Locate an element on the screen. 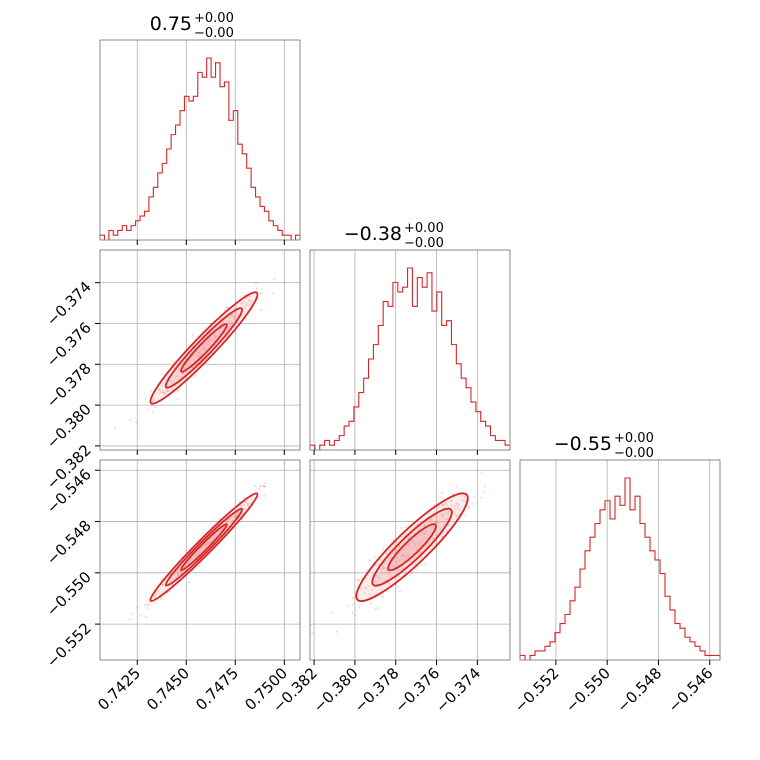  x-tick-label: −0.378 is located at coordinates (377, 690).